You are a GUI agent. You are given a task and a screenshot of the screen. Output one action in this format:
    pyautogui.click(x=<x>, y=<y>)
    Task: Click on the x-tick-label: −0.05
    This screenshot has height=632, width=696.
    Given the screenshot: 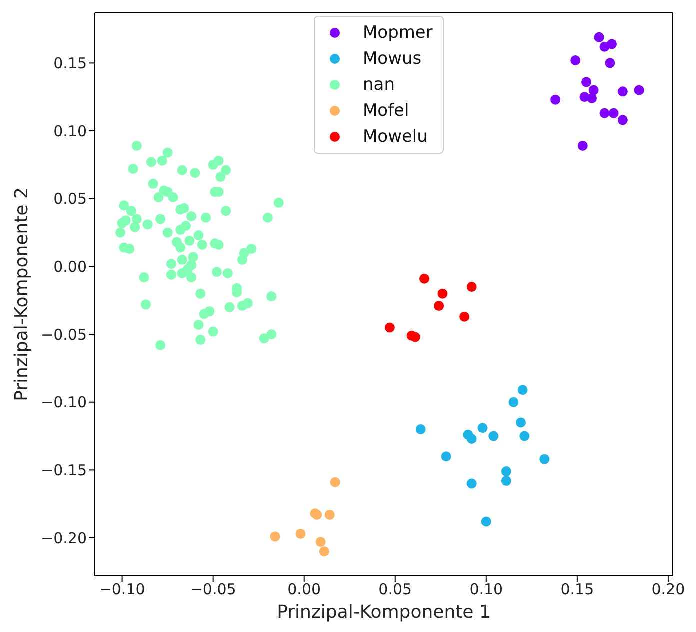 What is the action you would take?
    pyautogui.click(x=213, y=589)
    